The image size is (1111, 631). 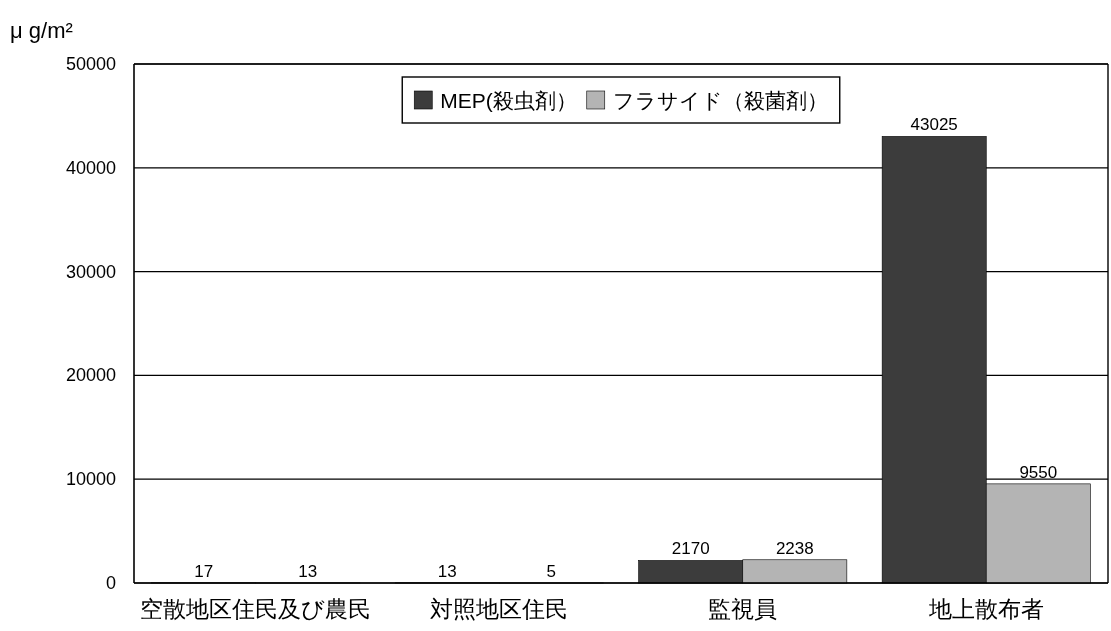 I want to click on y-tick-label: 50000, so click(x=90, y=64).